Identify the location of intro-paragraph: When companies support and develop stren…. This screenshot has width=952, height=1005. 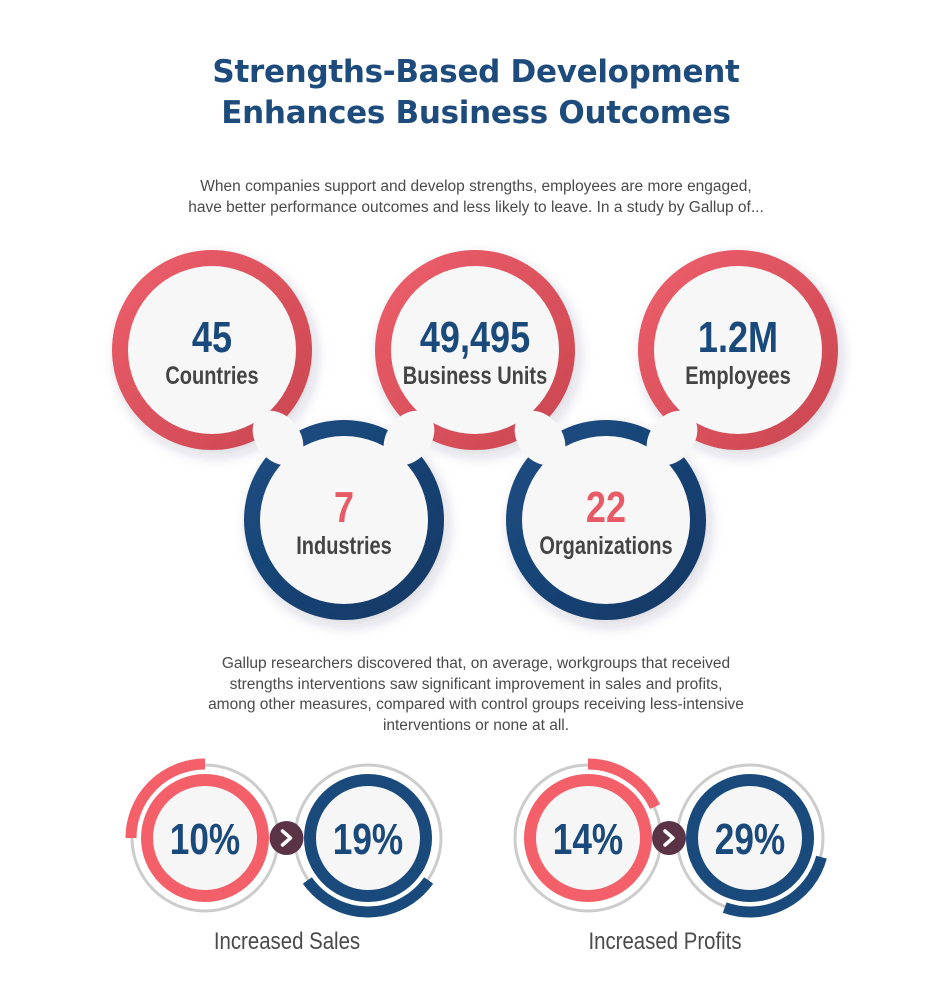
(476, 197).